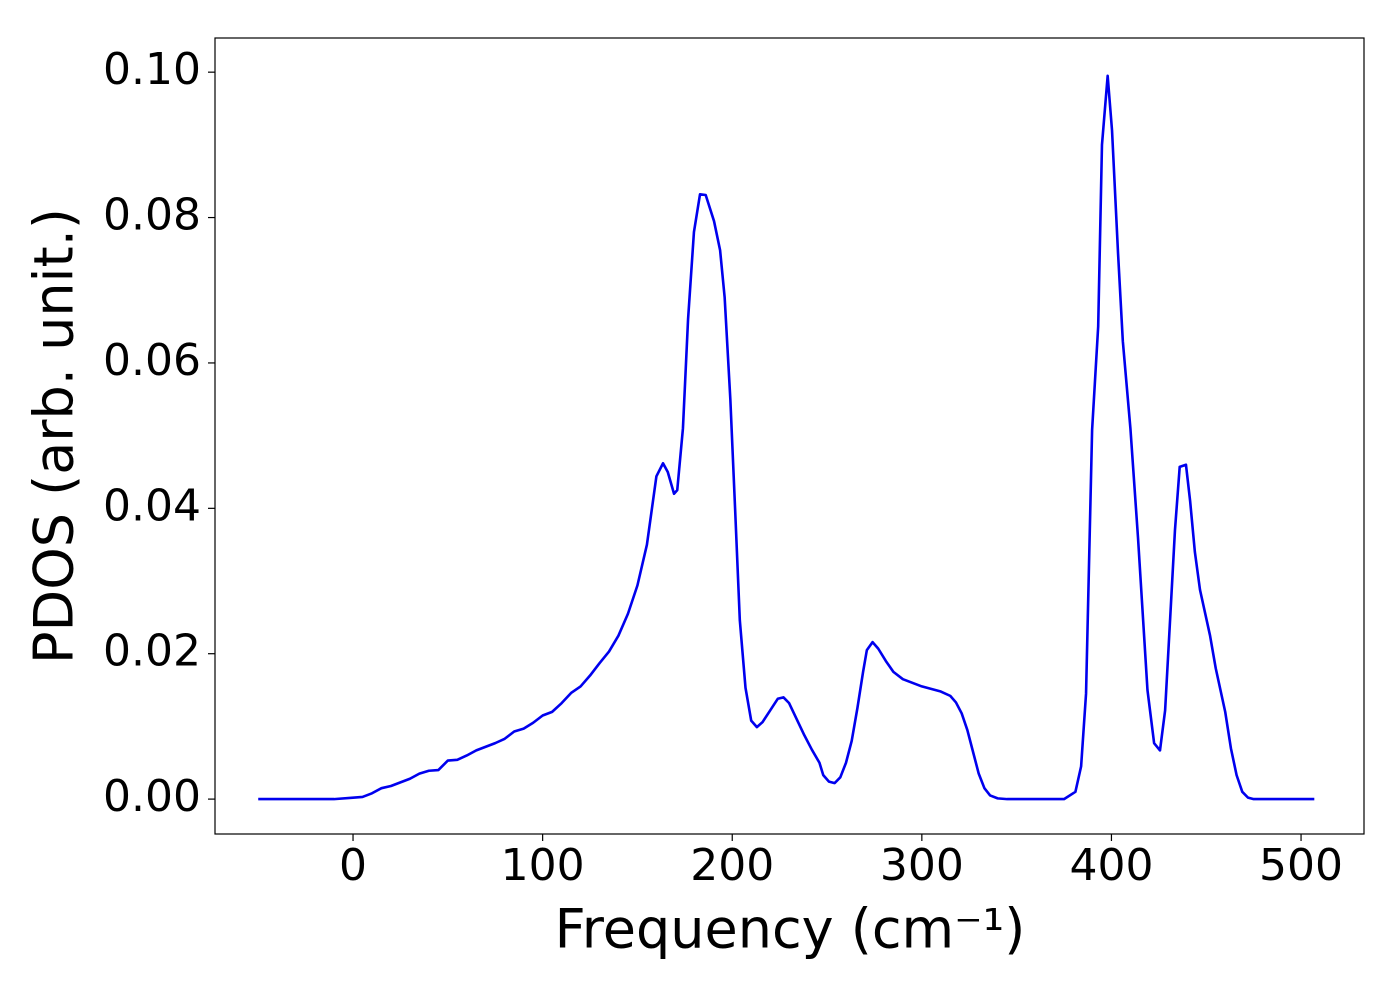 This screenshot has width=1400, height=1000. Describe the element at coordinates (152, 505) in the screenshot. I see `y-tick-label: 0.04` at that location.